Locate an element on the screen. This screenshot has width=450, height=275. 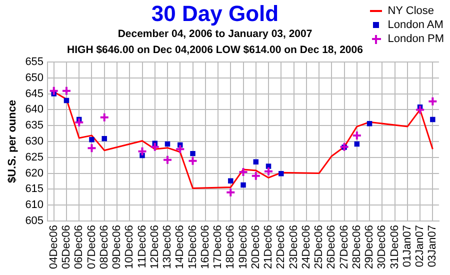
y-tick-label: 620 is located at coordinates (34, 173).